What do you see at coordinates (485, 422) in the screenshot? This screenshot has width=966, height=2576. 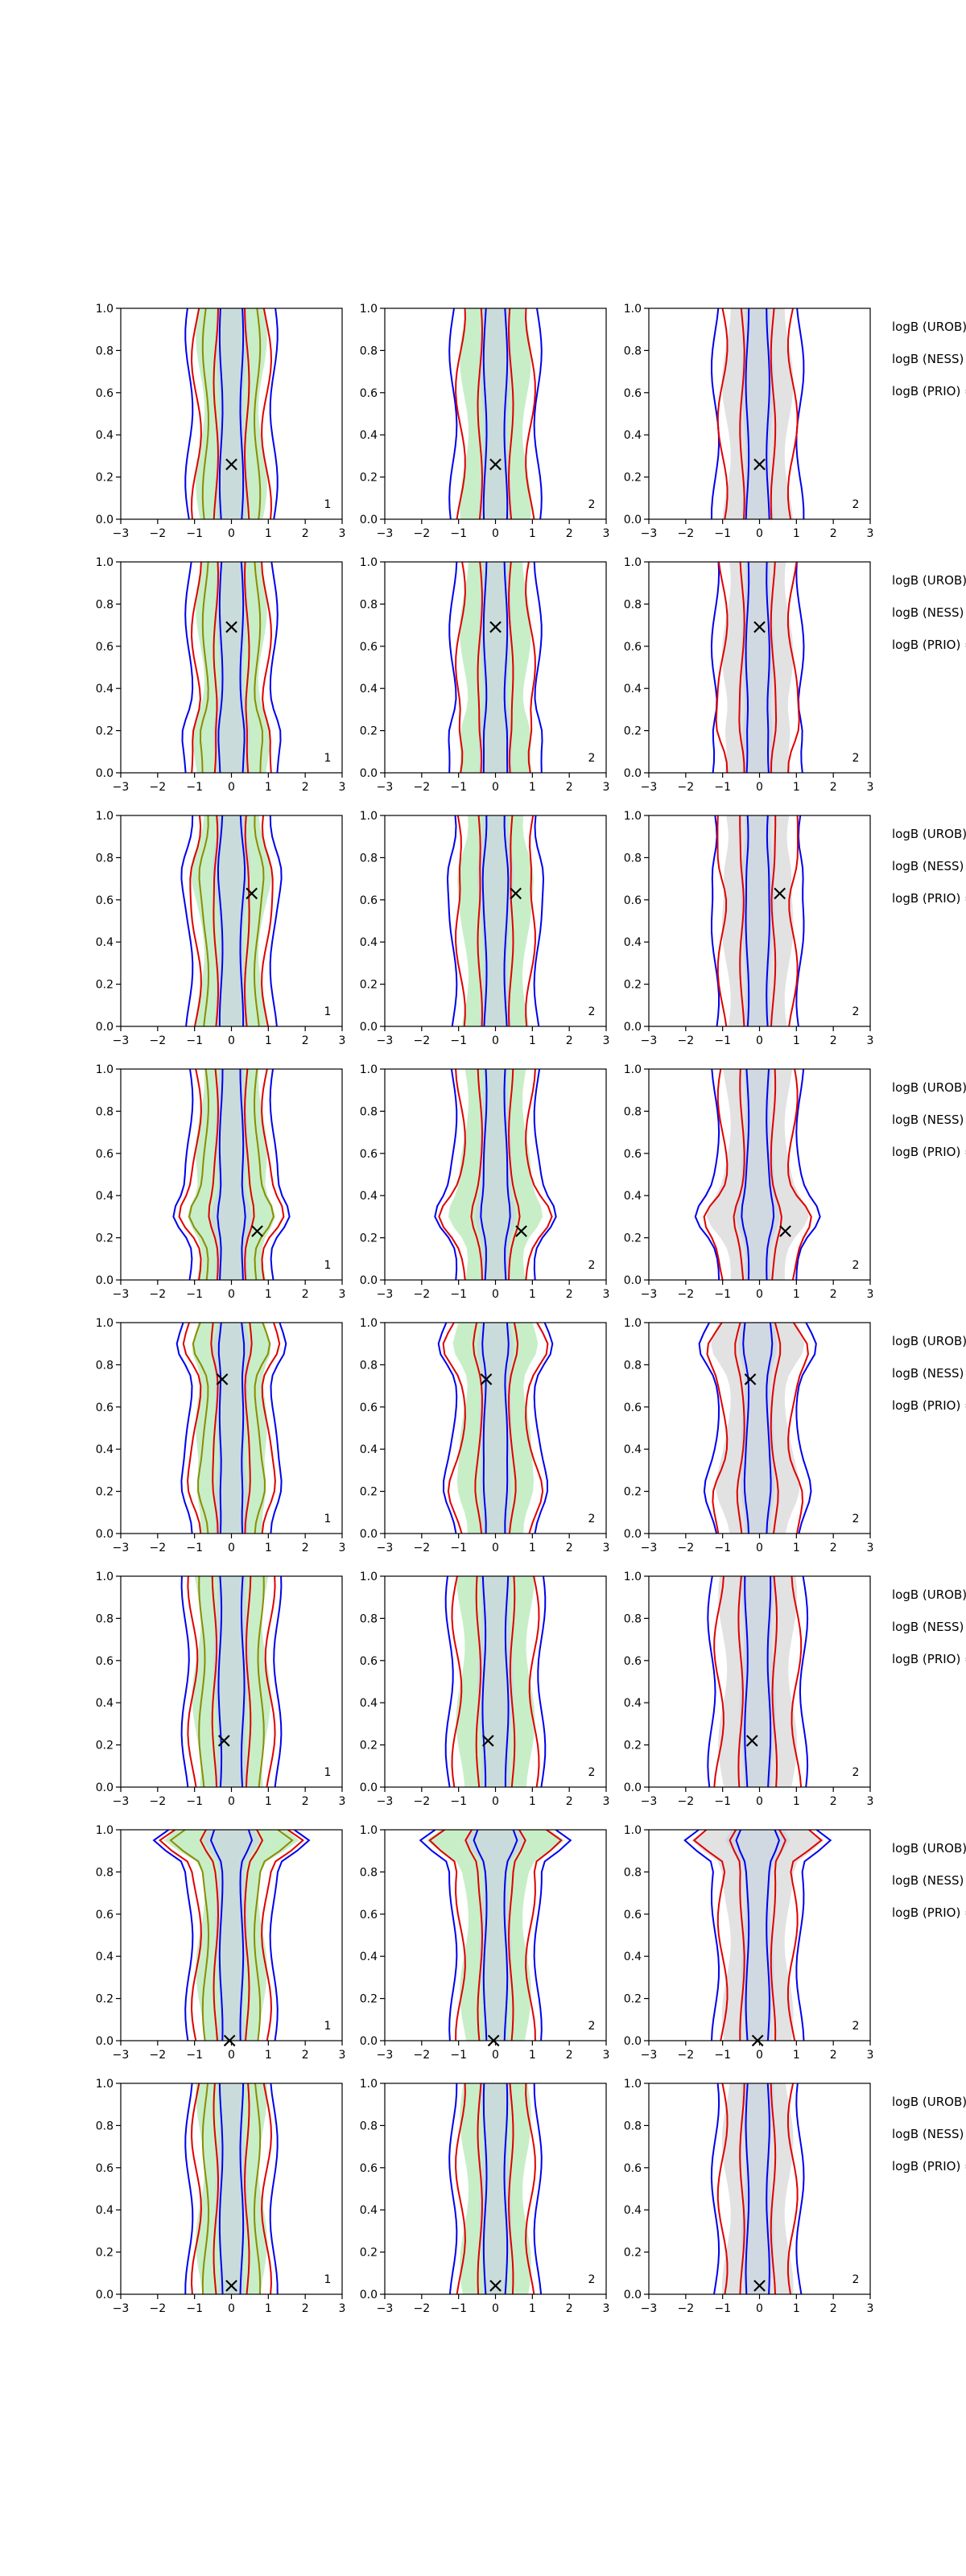 I see `subplot-r1-c2: × −3 −2 −1 0 1 2 3 0.0 0.2 0.4 0.6 0.8 1.0 2` at bounding box center [485, 422].